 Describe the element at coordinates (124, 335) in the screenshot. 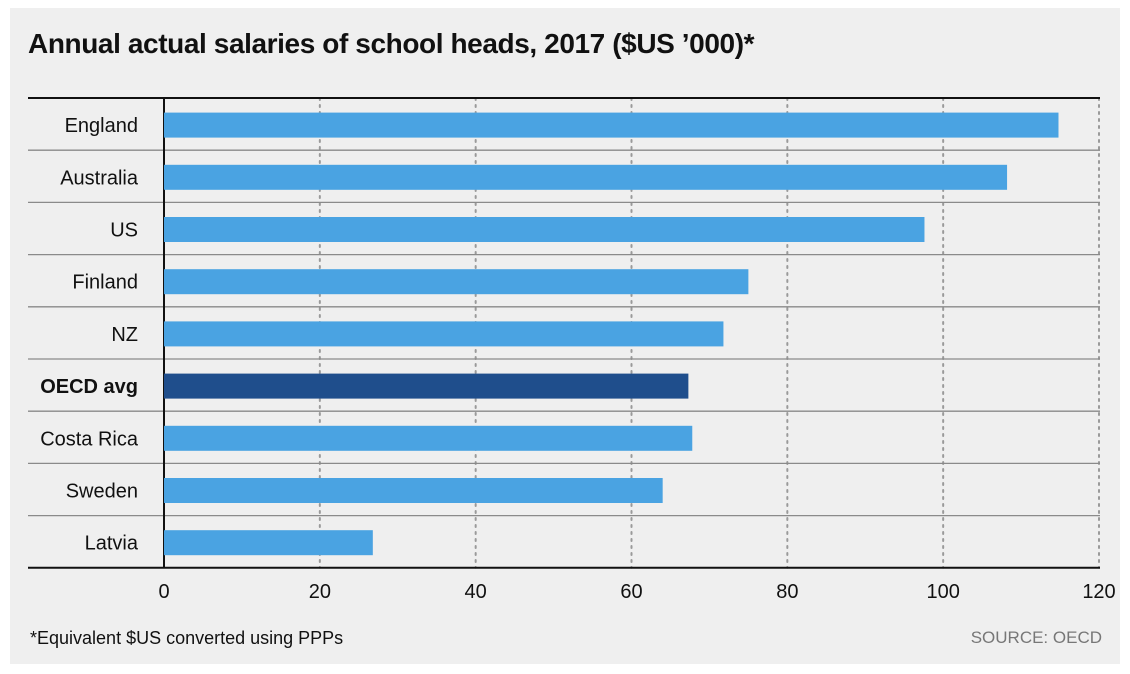

I see `category-label-nz: NZ` at that location.